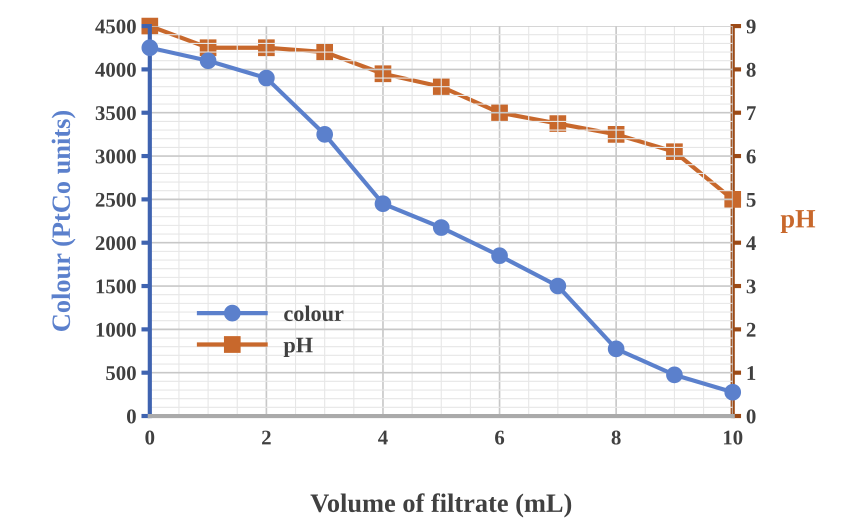  What do you see at coordinates (116, 329) in the screenshot?
I see `y-tick-label: 1000` at bounding box center [116, 329].